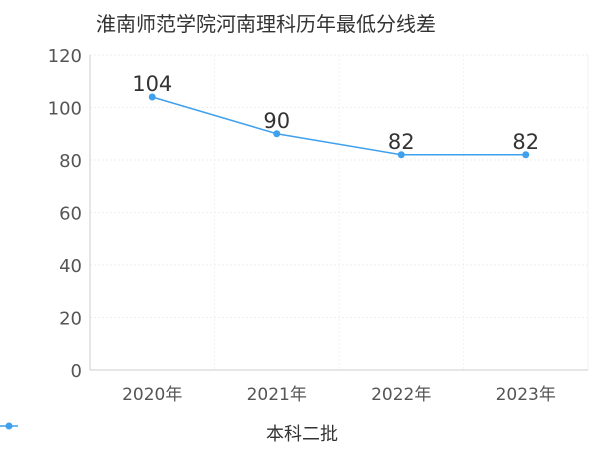 This screenshot has width=600, height=450. What do you see at coordinates (70, 319) in the screenshot?
I see `y-tick-label: 20` at bounding box center [70, 319].